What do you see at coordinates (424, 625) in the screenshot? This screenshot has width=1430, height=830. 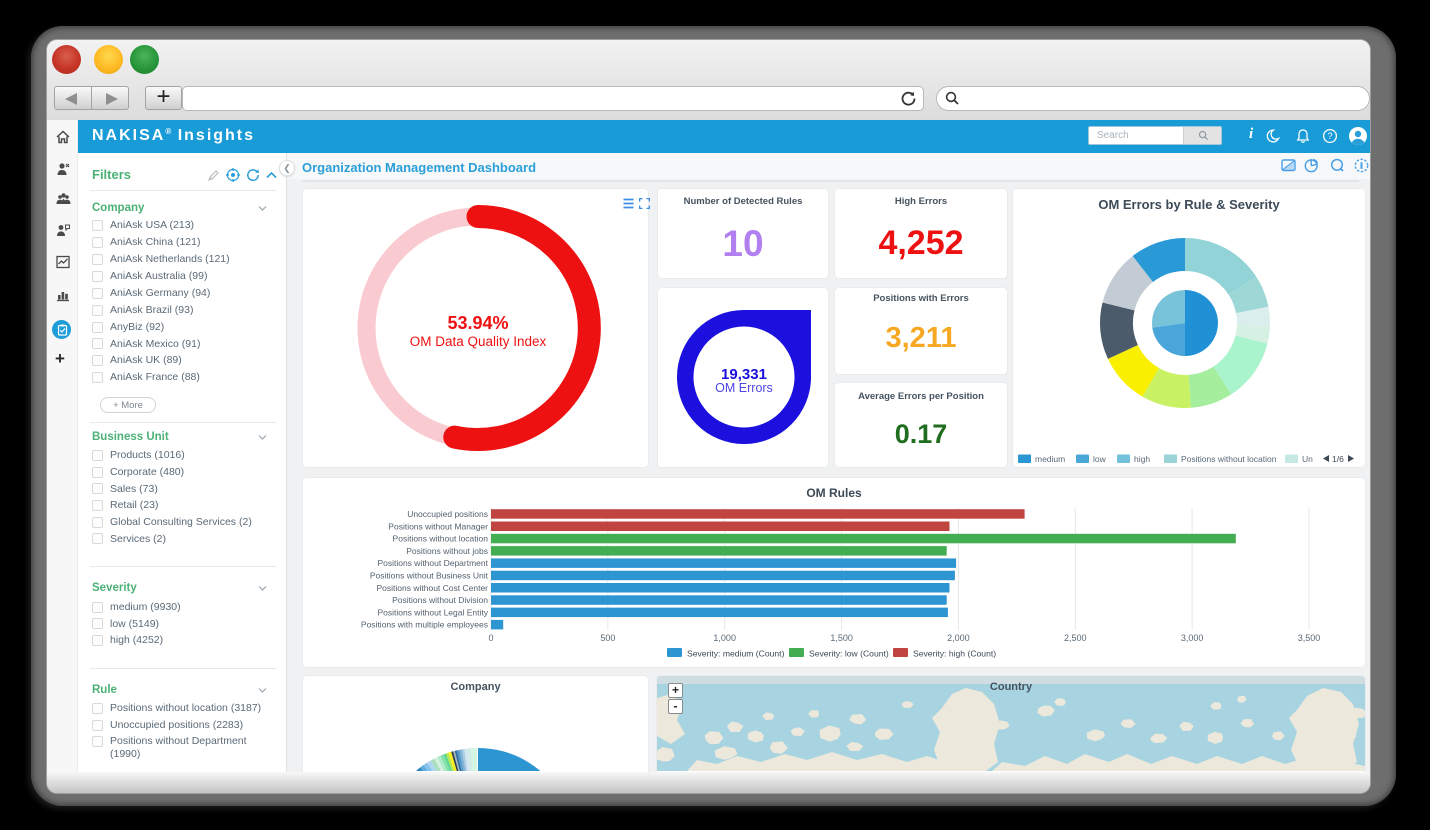 I see `svg-text:Positions with multiple employ: Positions with multiple employees` at bounding box center [424, 625].